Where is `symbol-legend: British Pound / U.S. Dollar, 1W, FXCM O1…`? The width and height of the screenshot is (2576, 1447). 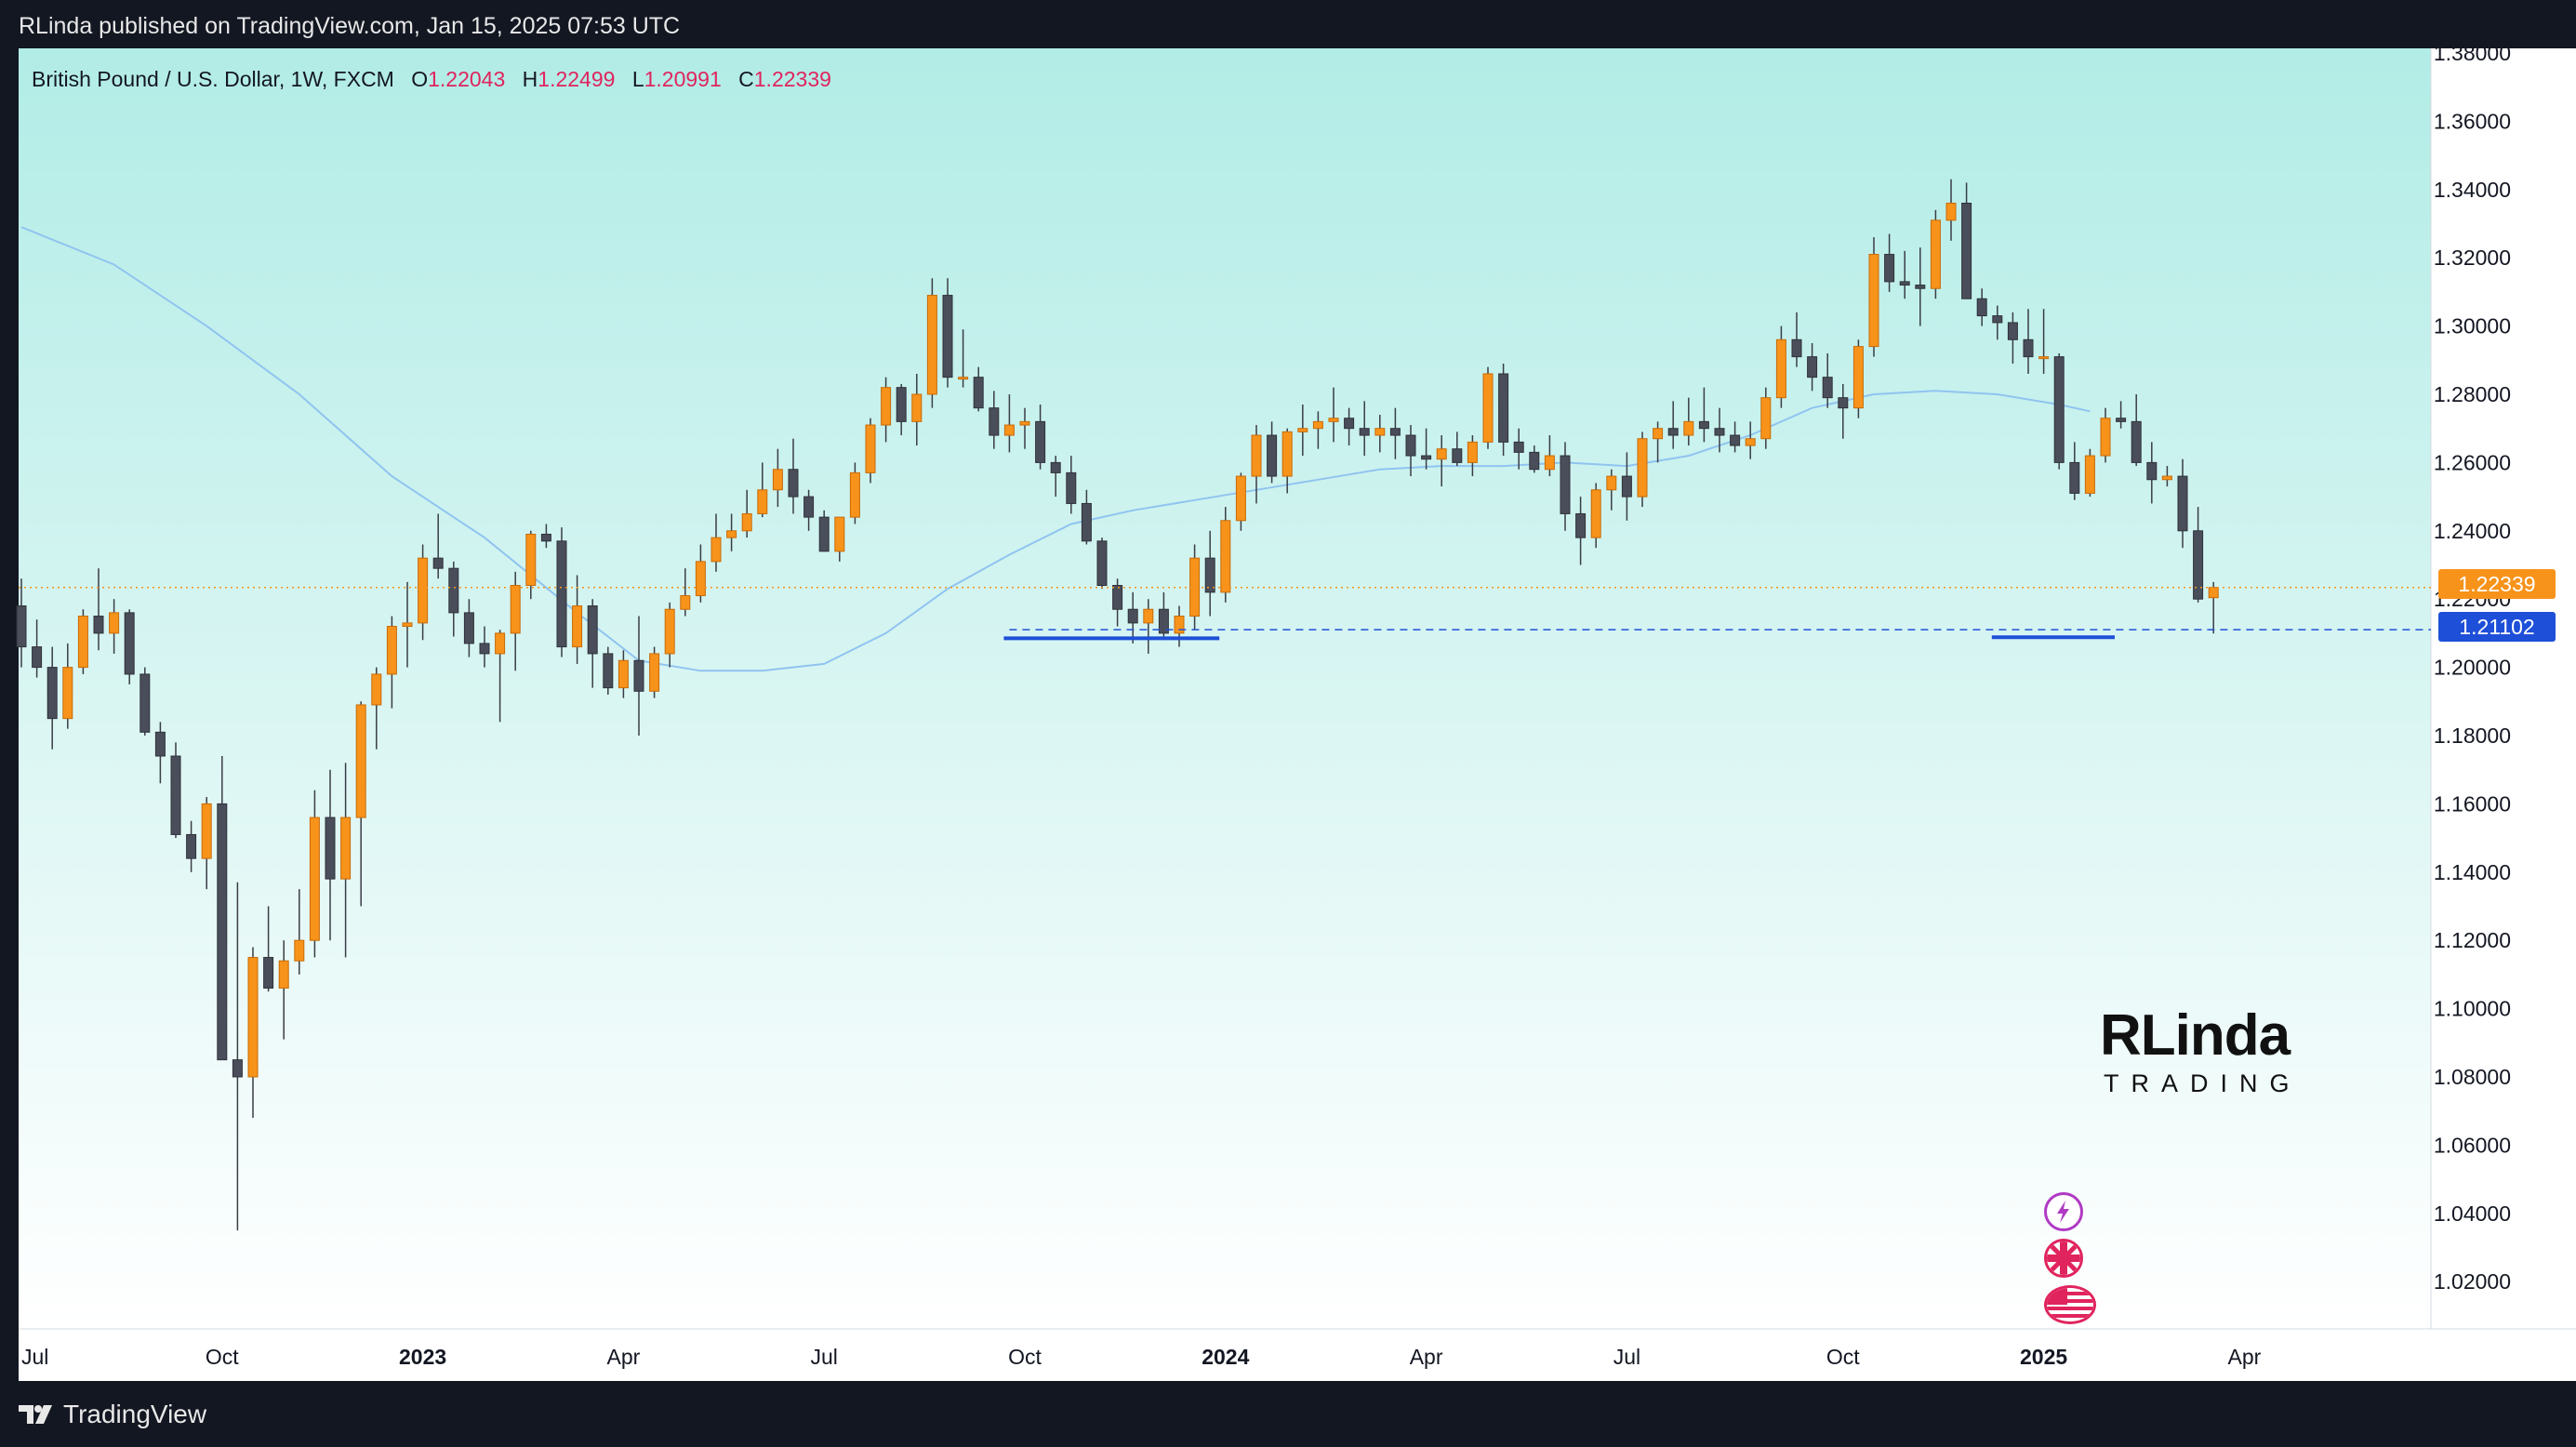 symbol-legend: British Pound / U.S. Dollar, 1W, FXCM O1… is located at coordinates (431, 79).